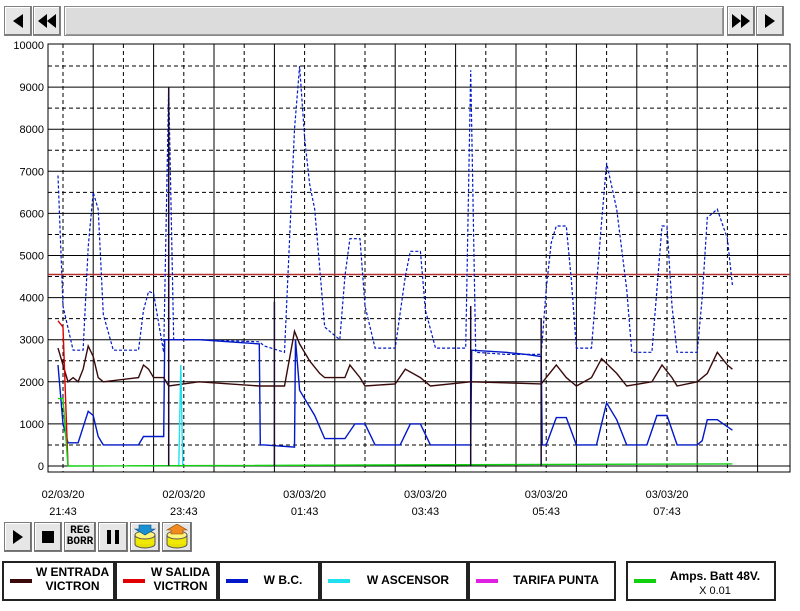 Image resolution: width=800 pixels, height=611 pixels. What do you see at coordinates (32, 425) in the screenshot?
I see `y-tick-label: 1000` at bounding box center [32, 425].